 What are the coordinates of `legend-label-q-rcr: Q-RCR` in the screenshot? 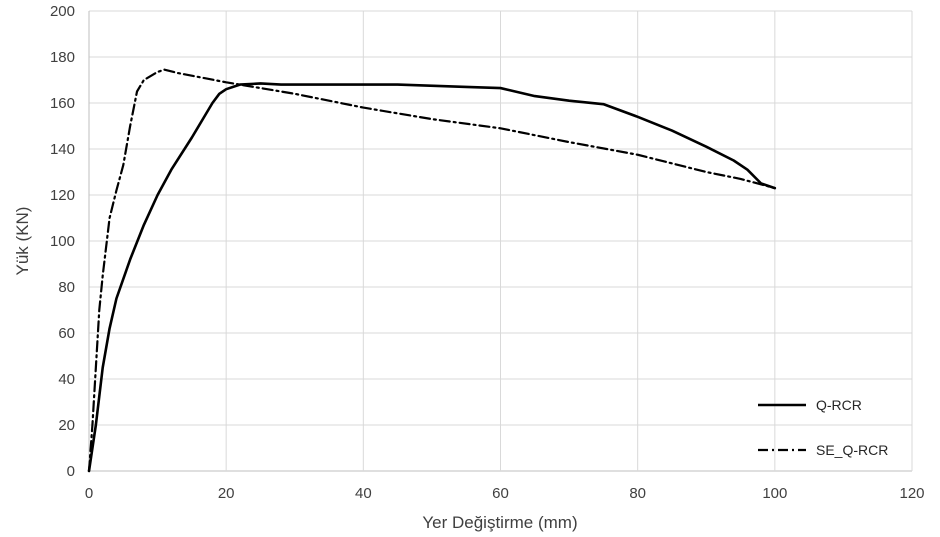 It's located at (839, 405).